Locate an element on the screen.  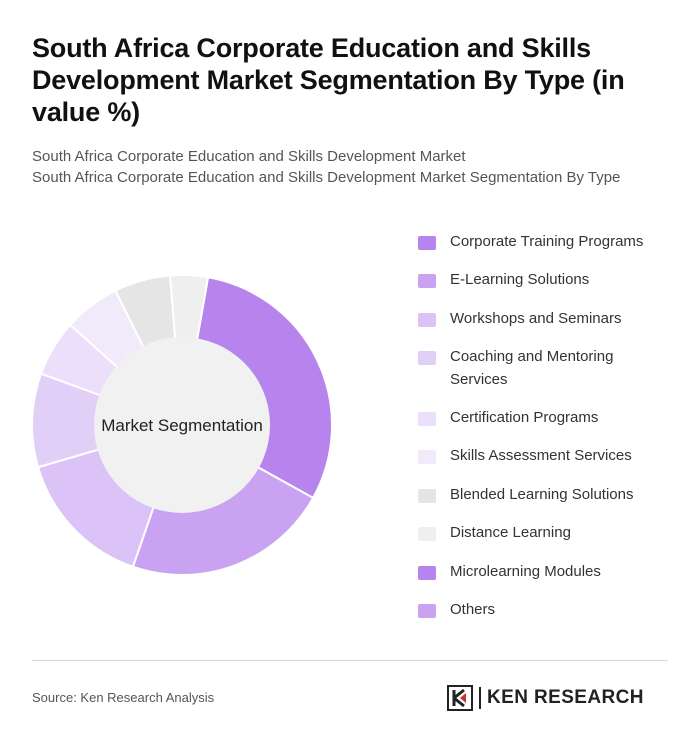
donut-center-label: Market Segmentation is located at coordinates (182, 425).